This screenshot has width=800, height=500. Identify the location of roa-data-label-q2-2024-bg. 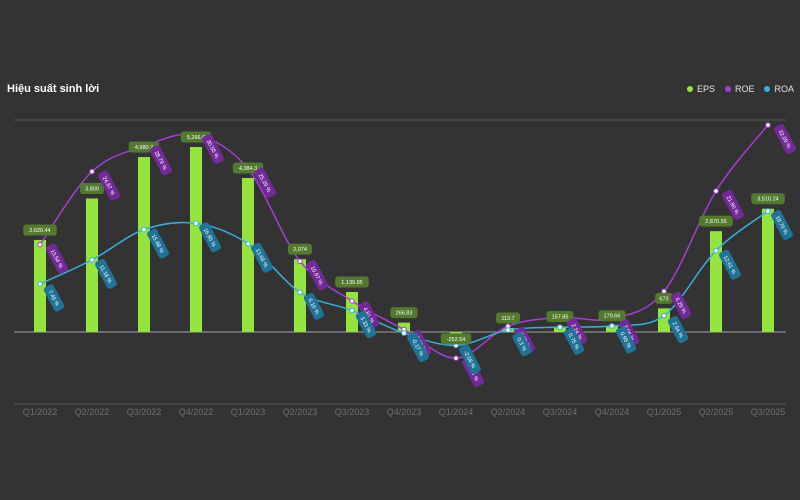
(522, 344).